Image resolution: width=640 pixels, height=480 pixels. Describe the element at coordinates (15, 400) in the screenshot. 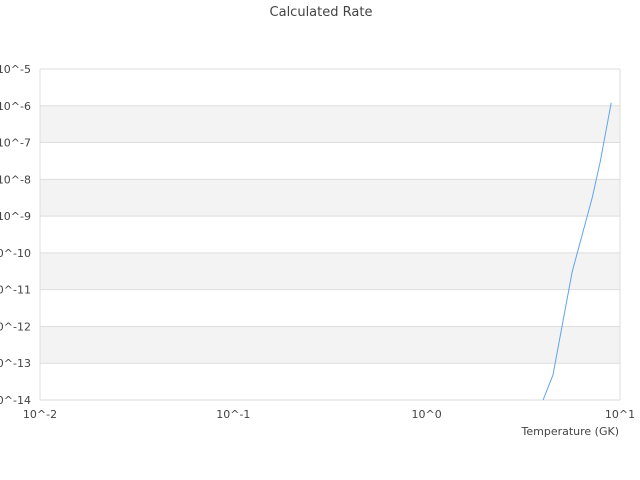

I see `y-tick-label: 10^-14` at that location.